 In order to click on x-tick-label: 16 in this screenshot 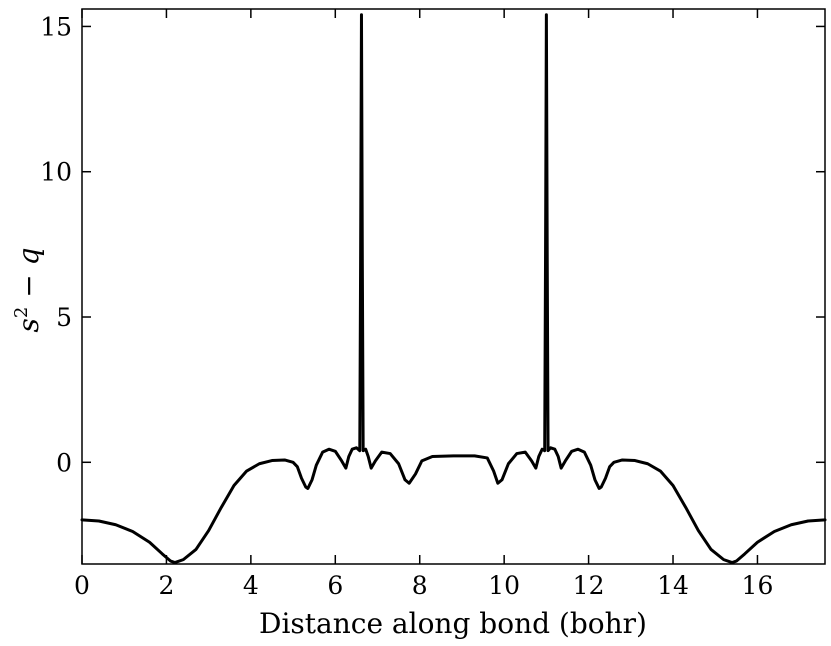, I will do `click(758, 585)`.